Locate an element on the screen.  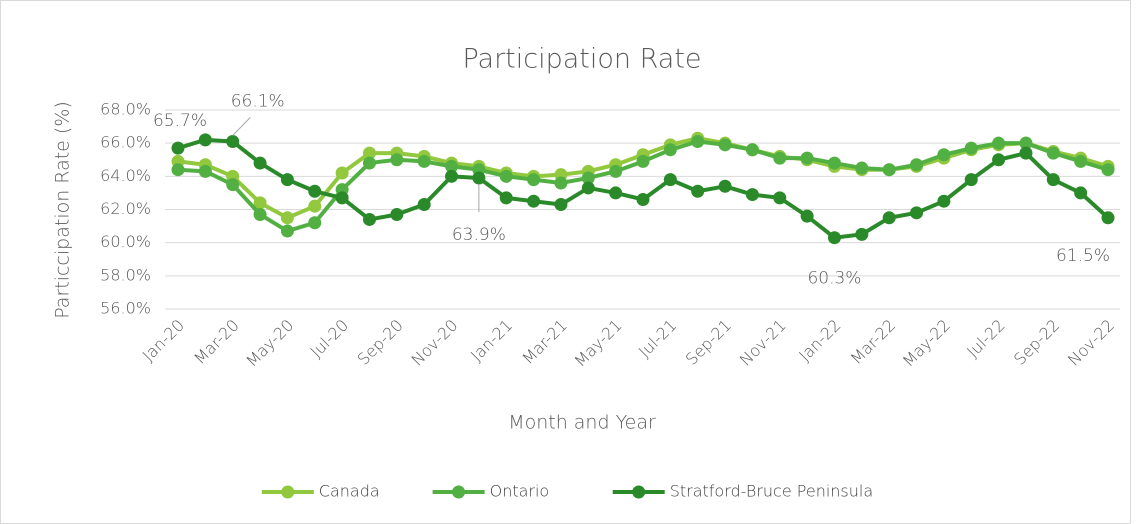
legend-label: Stratford-Bruce Peninsula is located at coordinates (771, 491).